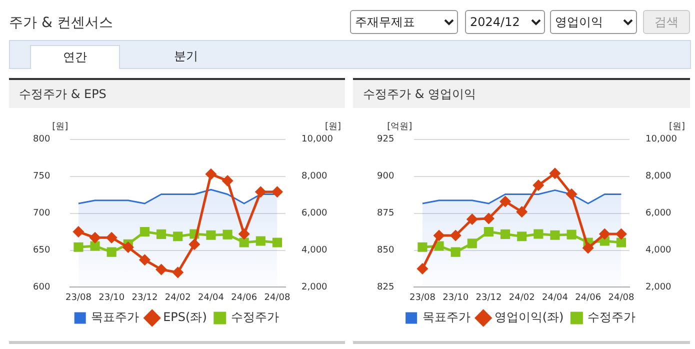 The width and height of the screenshot is (695, 349). What do you see at coordinates (385, 287) in the screenshot?
I see `y-tick-label: 825` at bounding box center [385, 287].